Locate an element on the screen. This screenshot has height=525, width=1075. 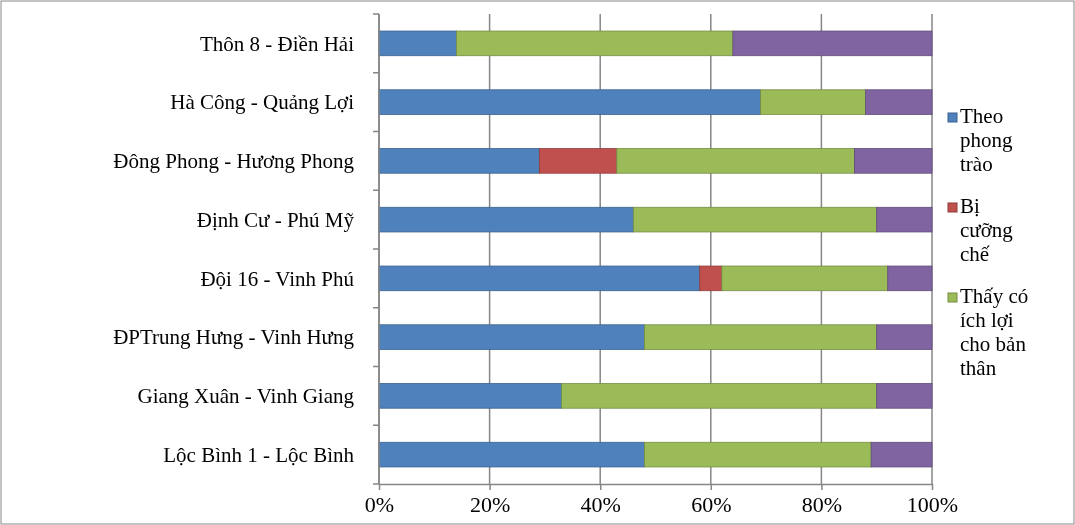
x-tick-label: 80% is located at coordinates (822, 504).